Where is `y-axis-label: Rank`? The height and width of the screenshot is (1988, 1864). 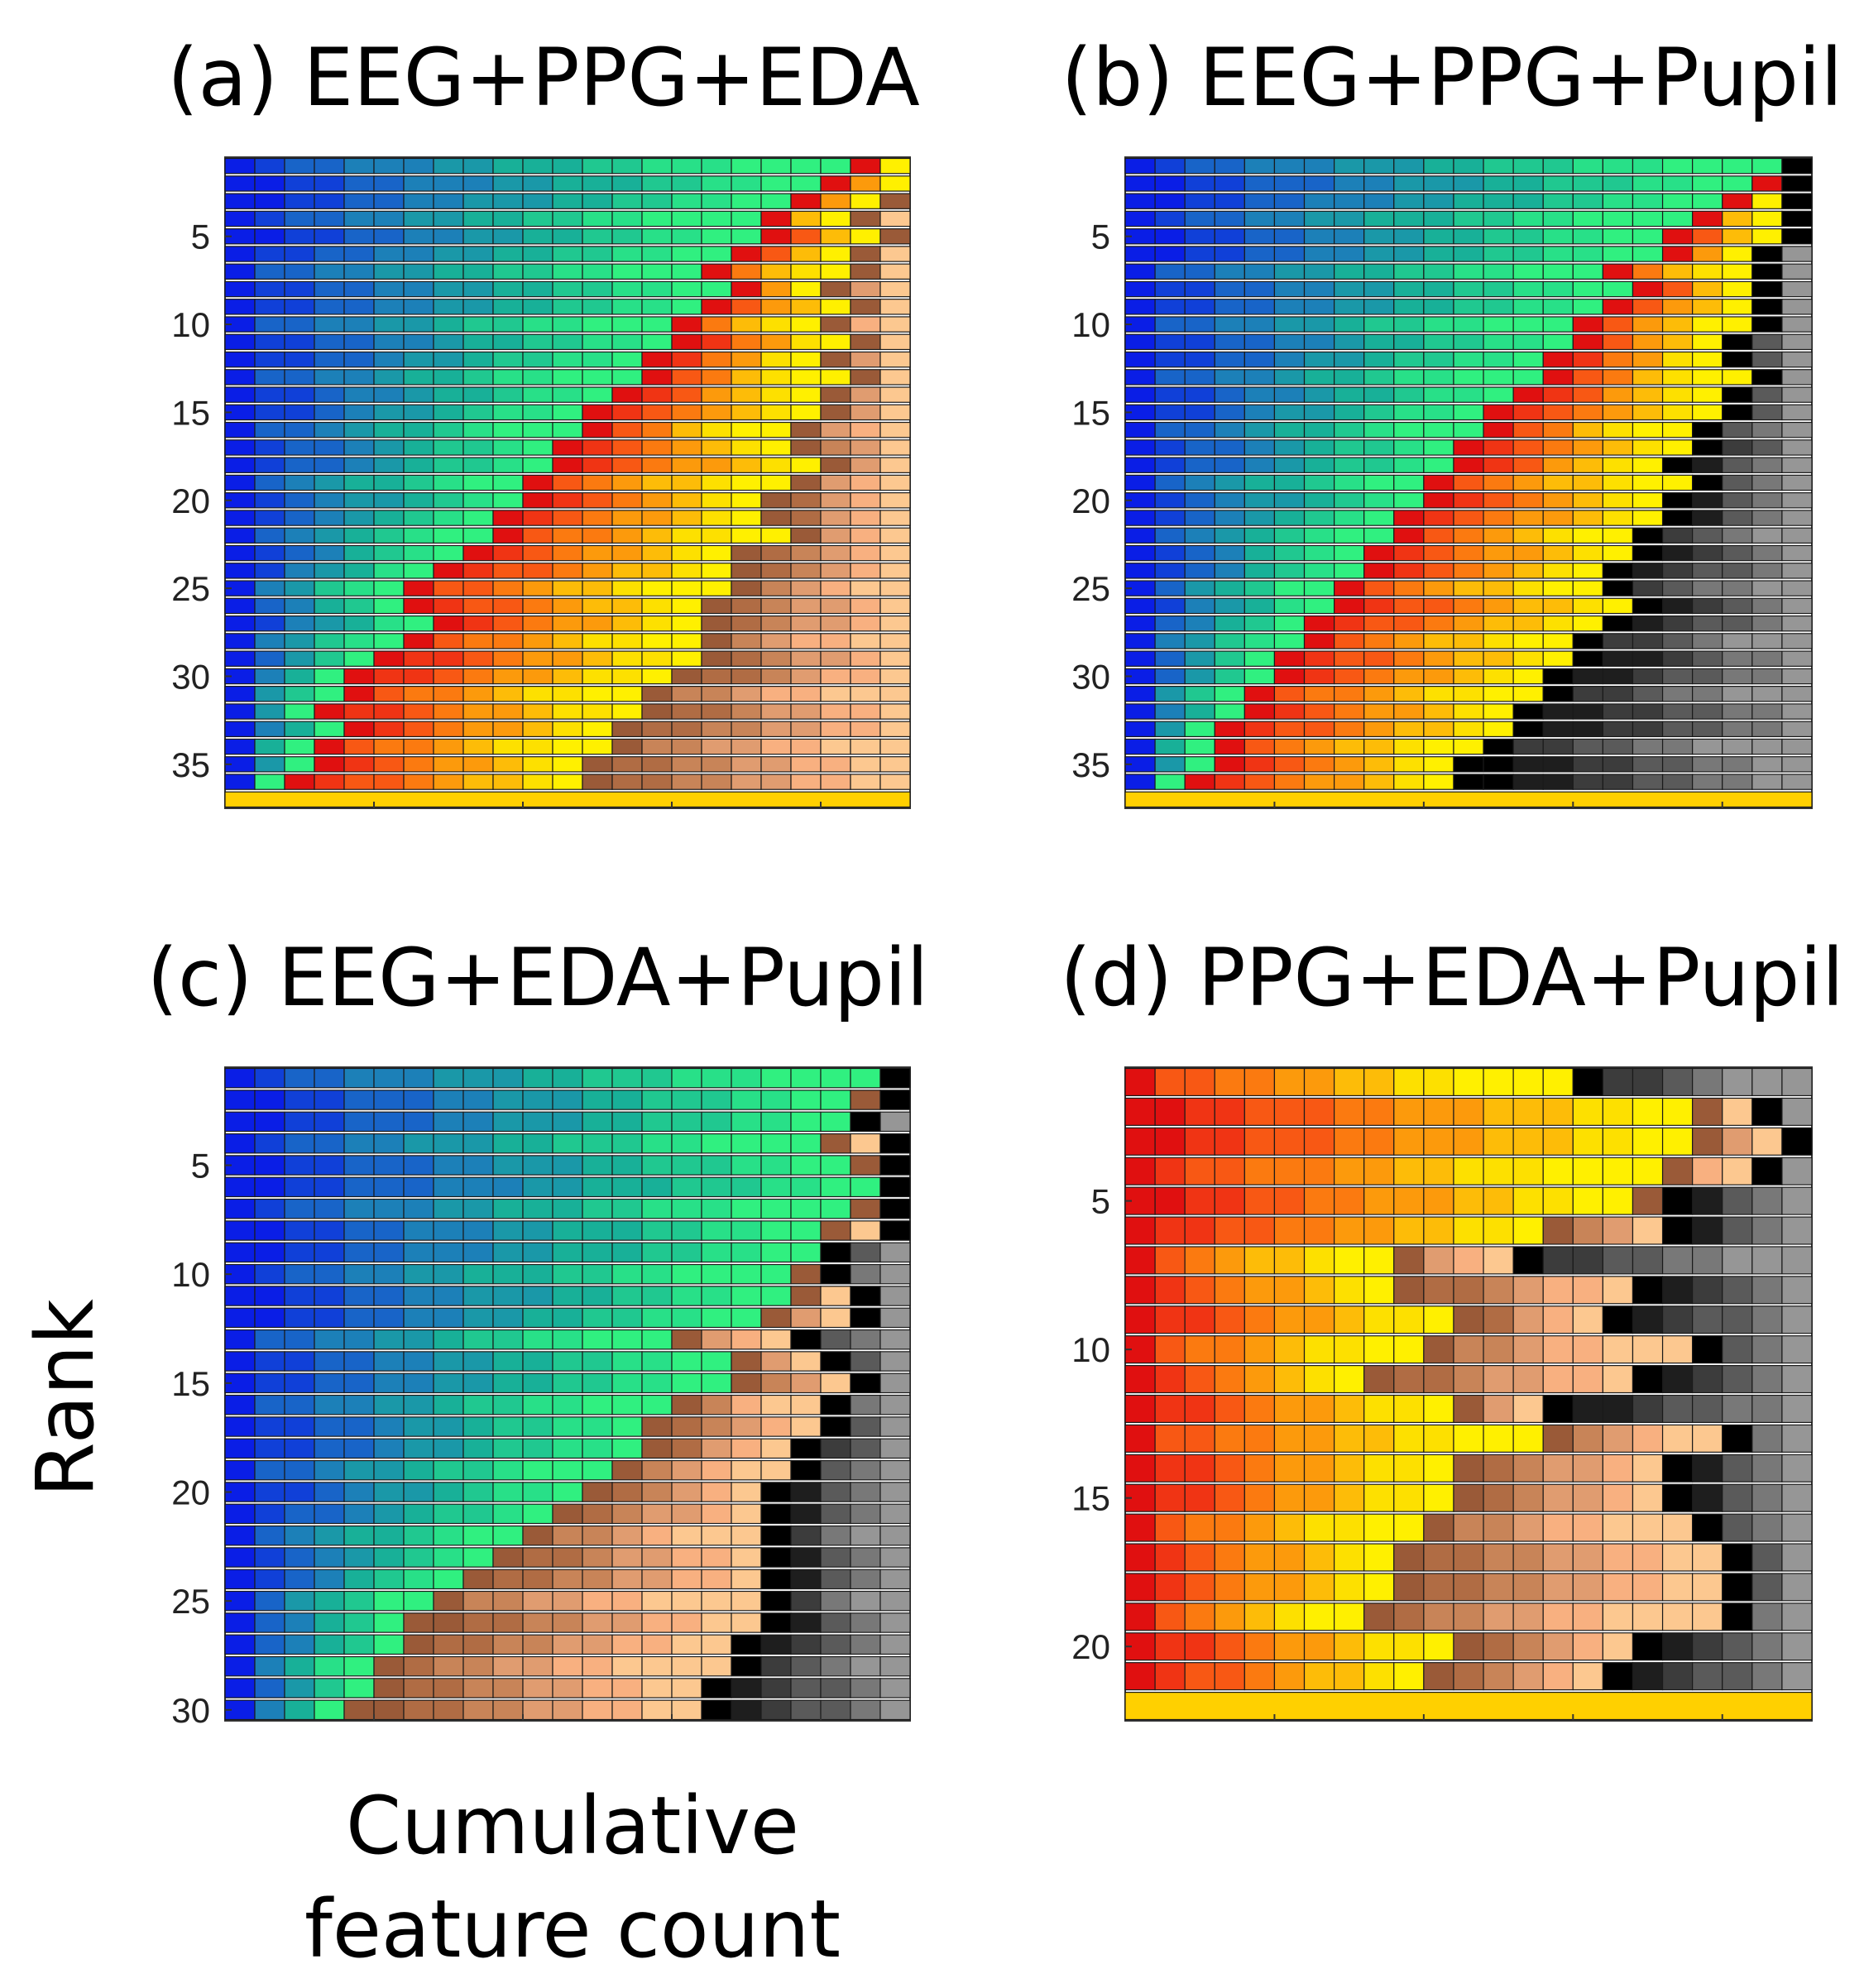
y-axis-label: Rank is located at coordinates (65, 1398).